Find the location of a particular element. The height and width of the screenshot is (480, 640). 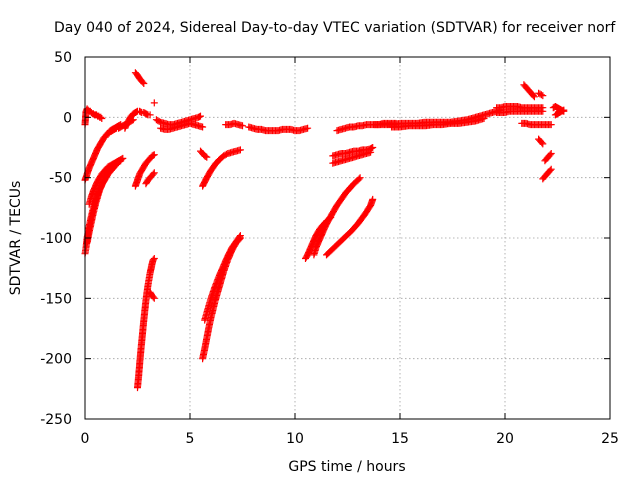

x-tick-label: 20 is located at coordinates (505, 439).